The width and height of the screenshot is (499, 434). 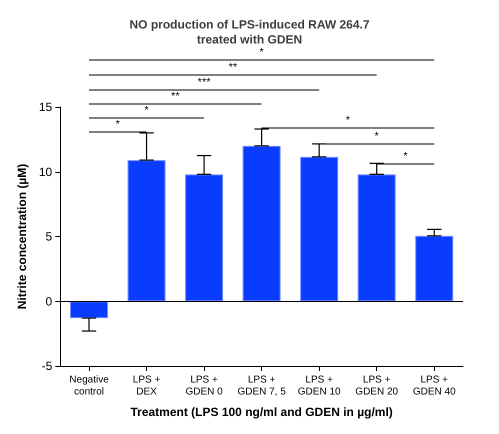 I want to click on x-tick-label: LPS + DEX, so click(x=146, y=386).